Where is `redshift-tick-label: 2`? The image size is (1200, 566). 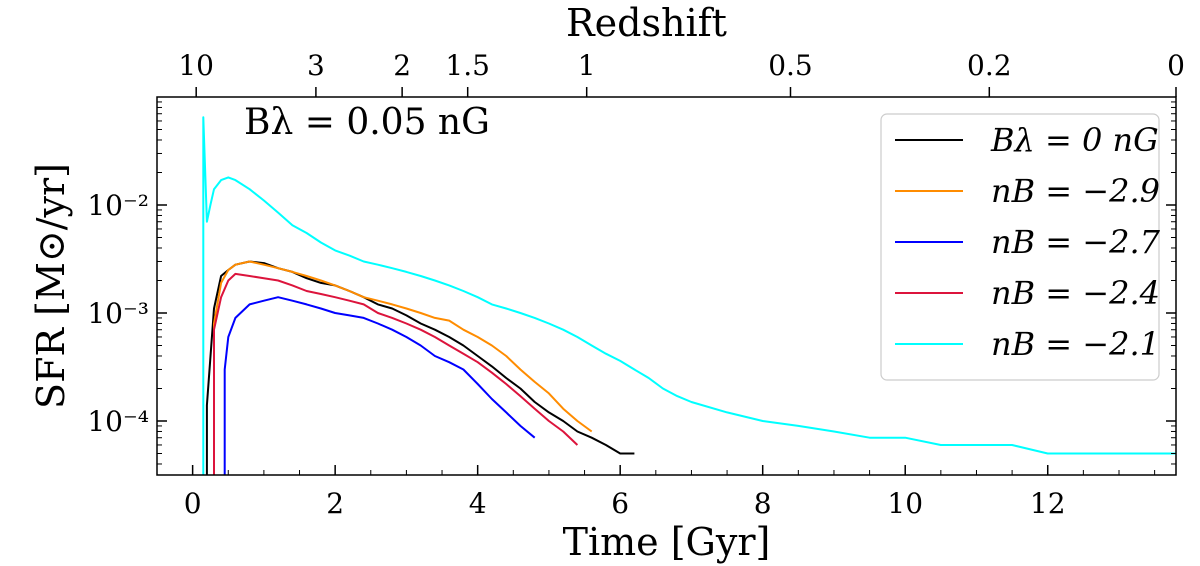 redshift-tick-label: 2 is located at coordinates (402, 65).